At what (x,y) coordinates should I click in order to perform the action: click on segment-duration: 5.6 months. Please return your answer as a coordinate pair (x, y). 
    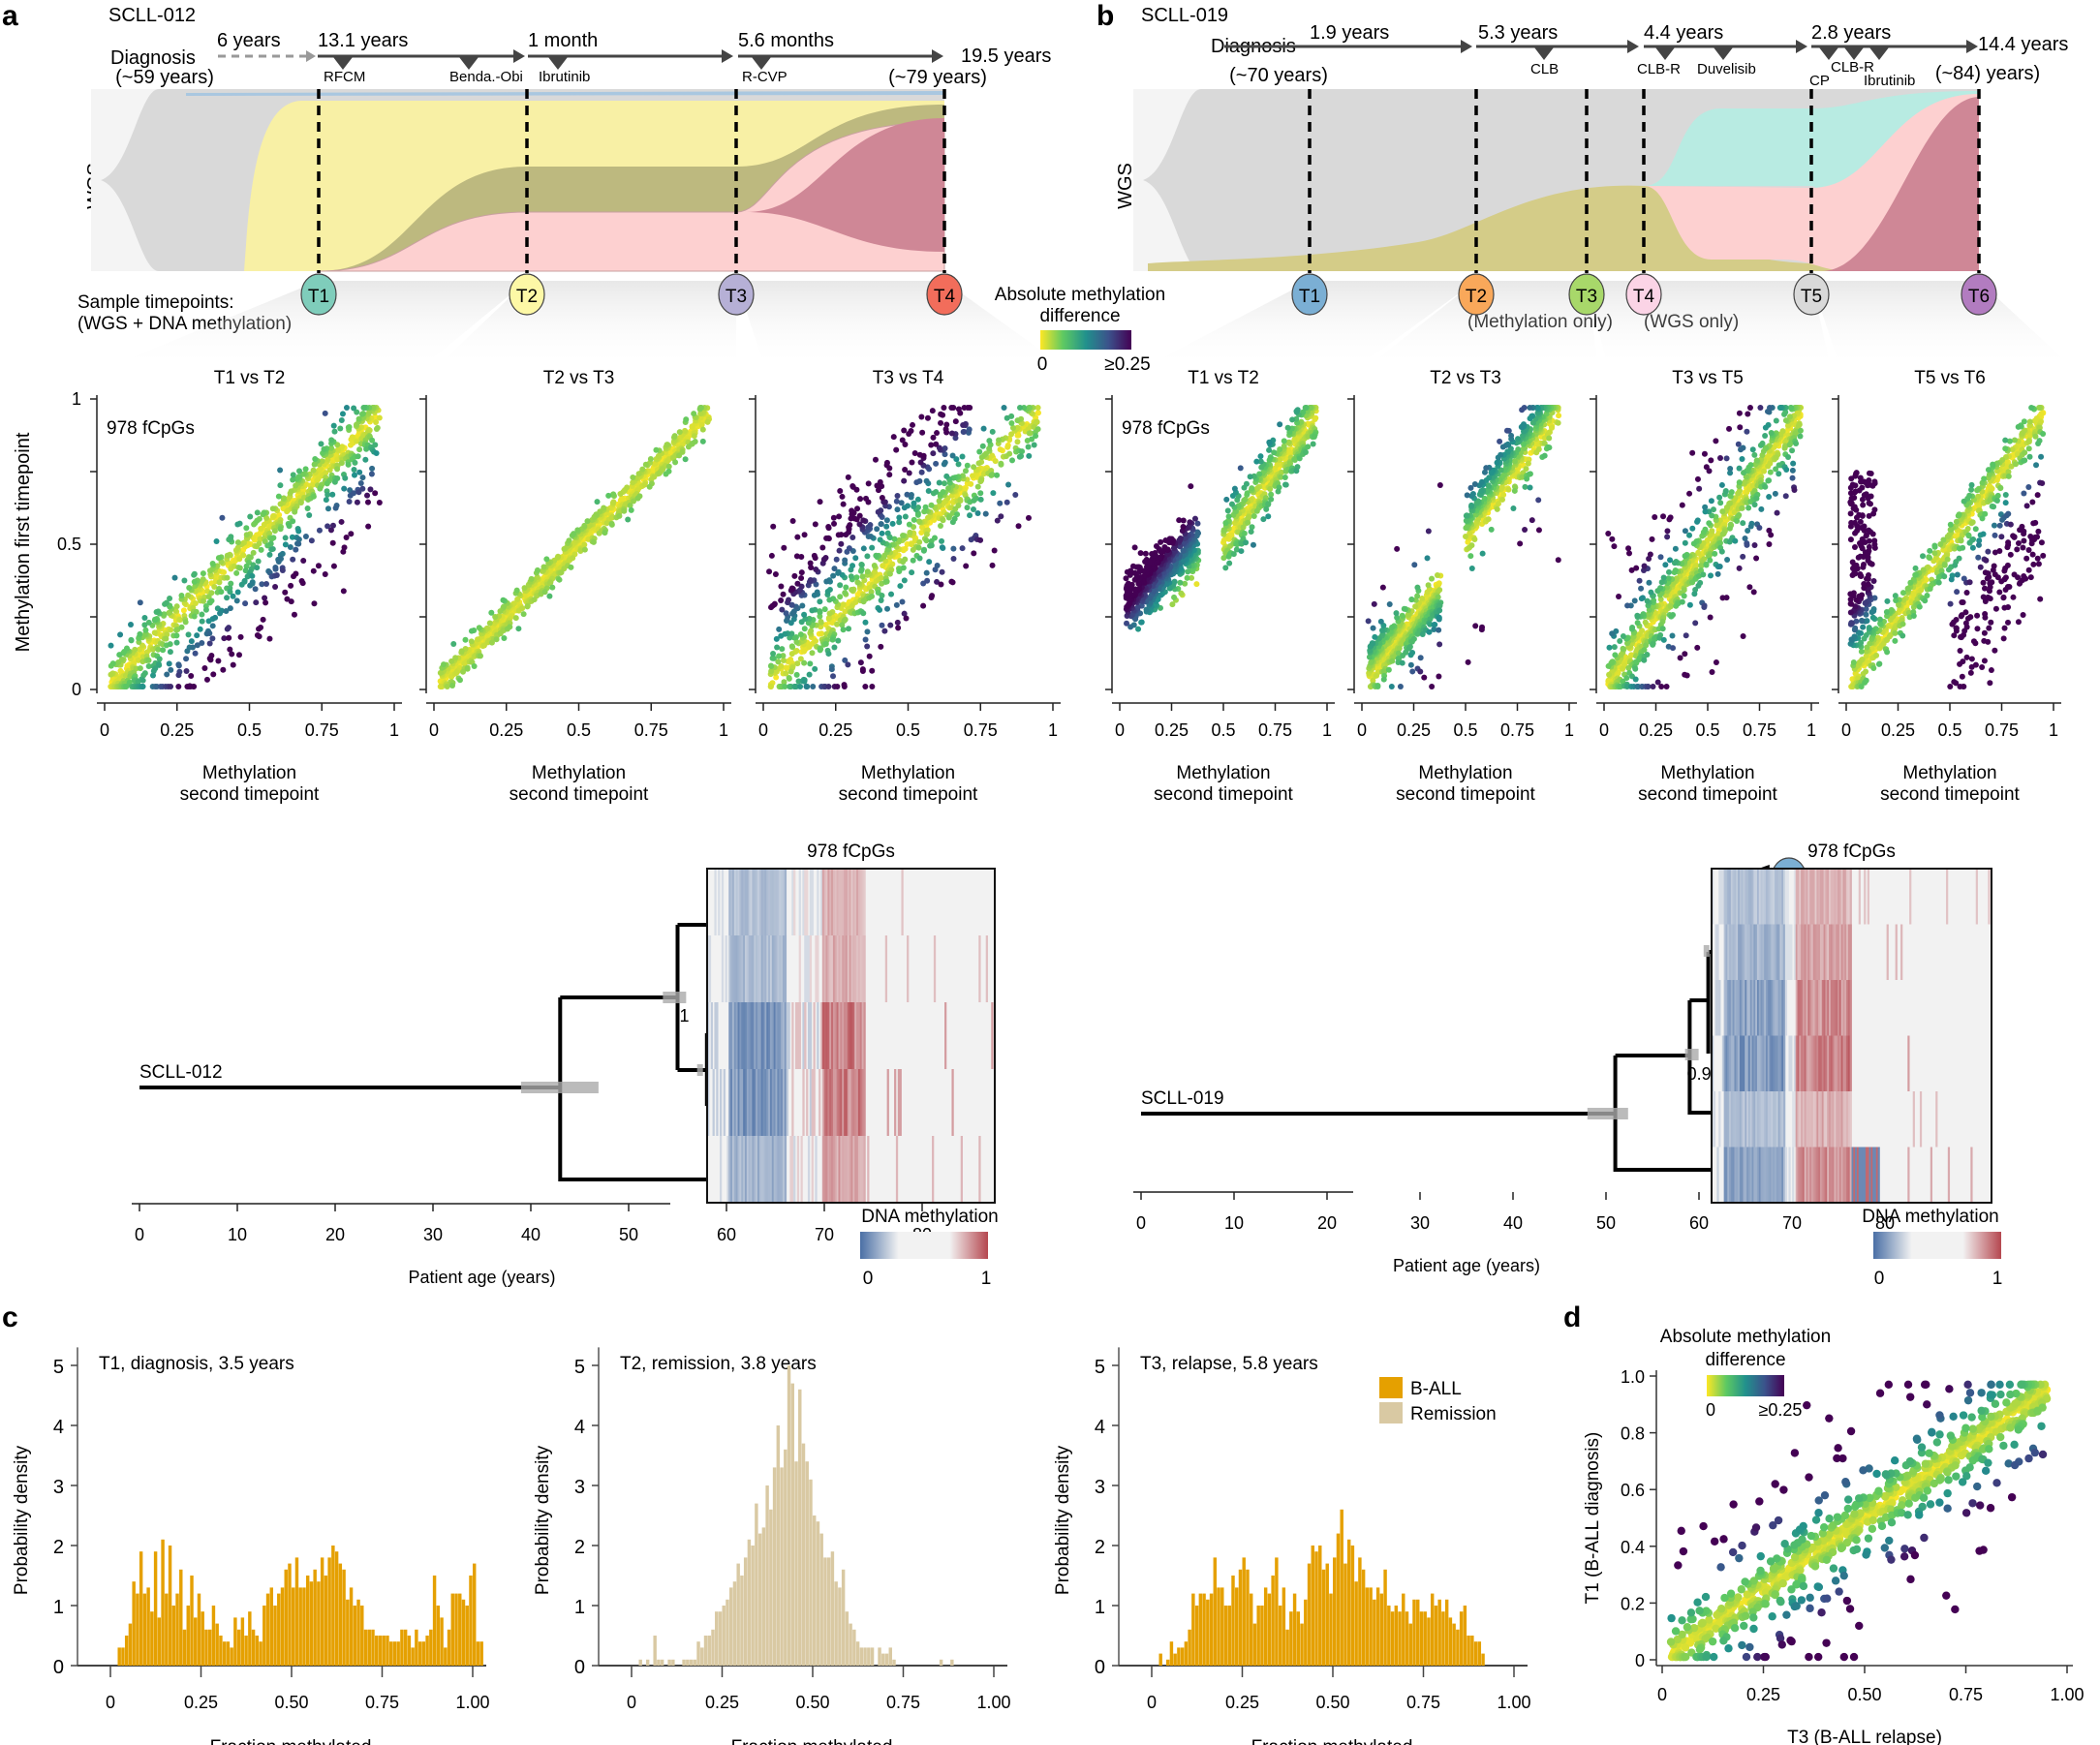
    Looking at the image, I should click on (786, 40).